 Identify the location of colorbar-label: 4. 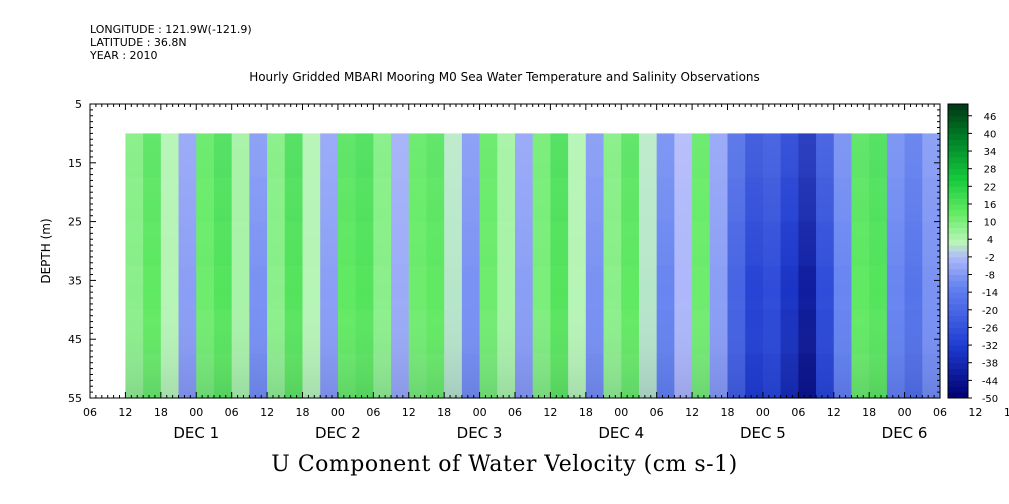
(990, 240).